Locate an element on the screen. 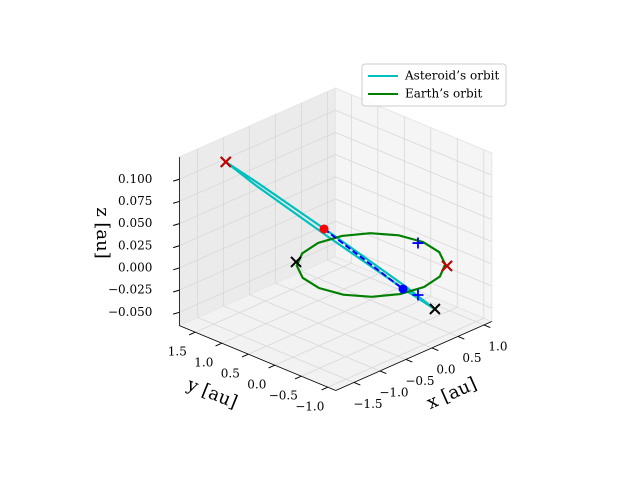 This screenshot has width=640, height=480. z-tick-label: 0.050 is located at coordinates (135, 223).